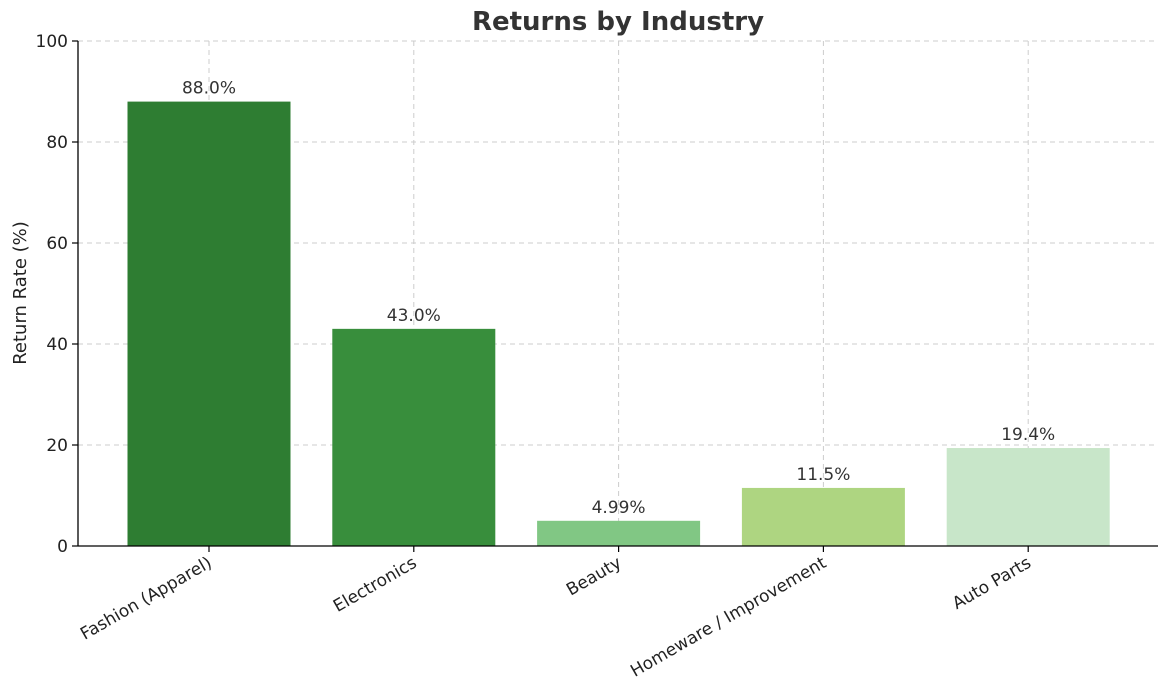  What do you see at coordinates (619, 508) in the screenshot?
I see `data-label: 4.99%` at bounding box center [619, 508].